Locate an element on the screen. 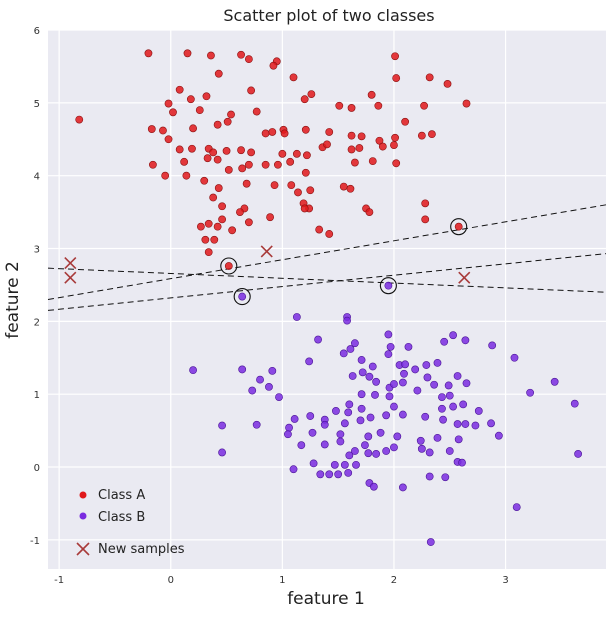 Image resolution: width=610 pixels, height=618 pixels. x-tick-label: -1 is located at coordinates (59, 580).